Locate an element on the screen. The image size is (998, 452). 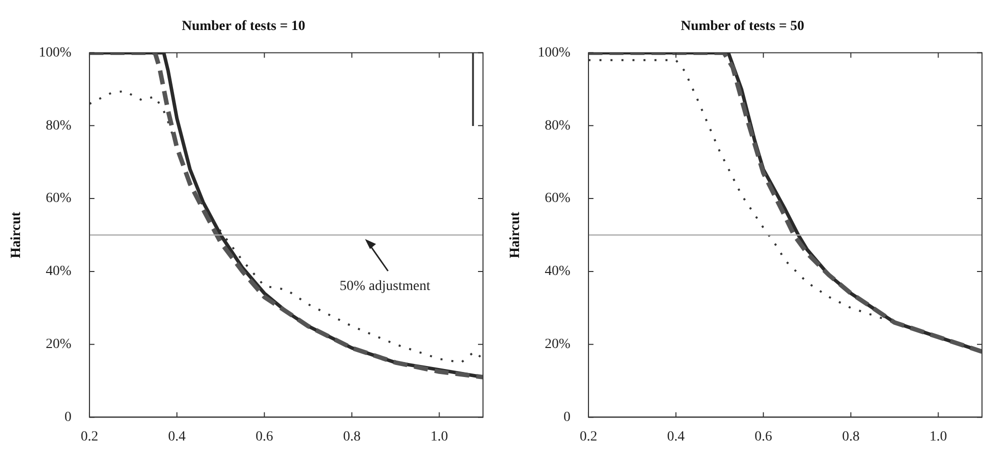
chart-title: Number of tests = 50 is located at coordinates (742, 26).